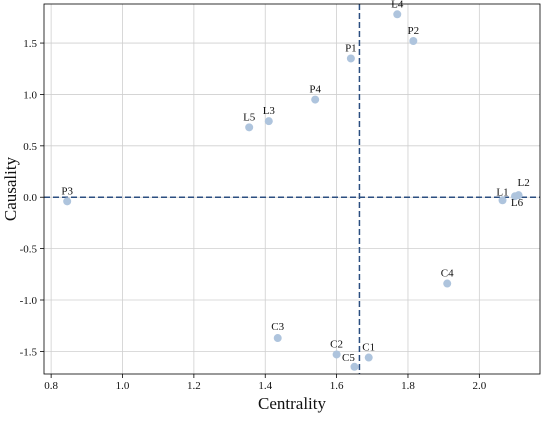  Describe the element at coordinates (67, 191) in the screenshot. I see `point-label-p3: P3` at that location.